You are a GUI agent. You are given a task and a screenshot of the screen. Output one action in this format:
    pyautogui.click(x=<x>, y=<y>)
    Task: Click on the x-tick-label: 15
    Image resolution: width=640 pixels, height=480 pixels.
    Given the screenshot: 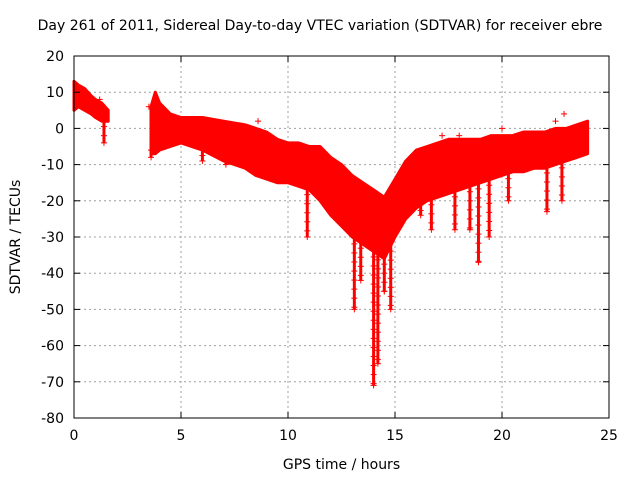 What is the action you would take?
    pyautogui.click(x=395, y=436)
    